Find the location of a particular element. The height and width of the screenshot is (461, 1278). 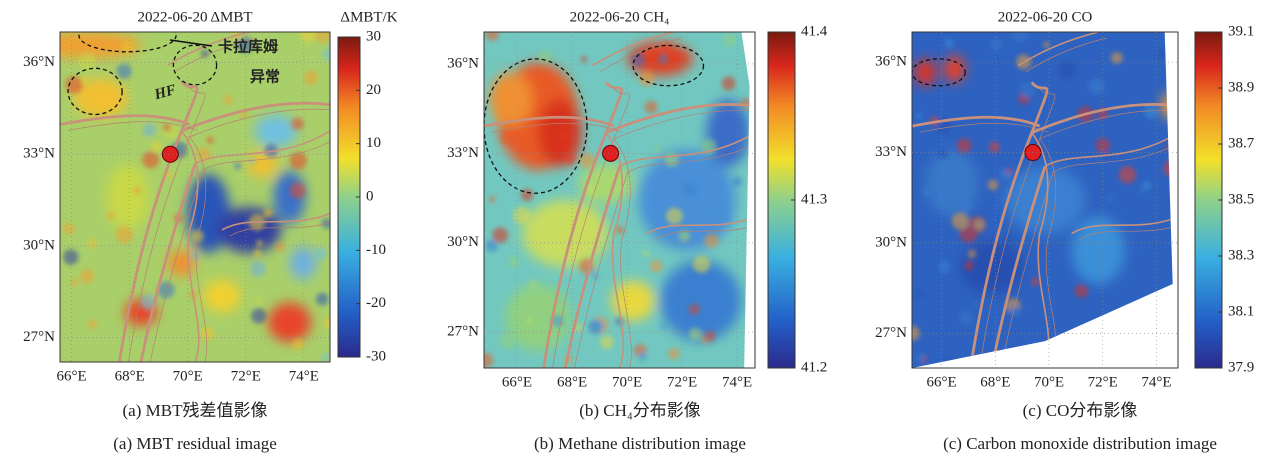

colorbar-tick-label: 30 is located at coordinates (373, 36).